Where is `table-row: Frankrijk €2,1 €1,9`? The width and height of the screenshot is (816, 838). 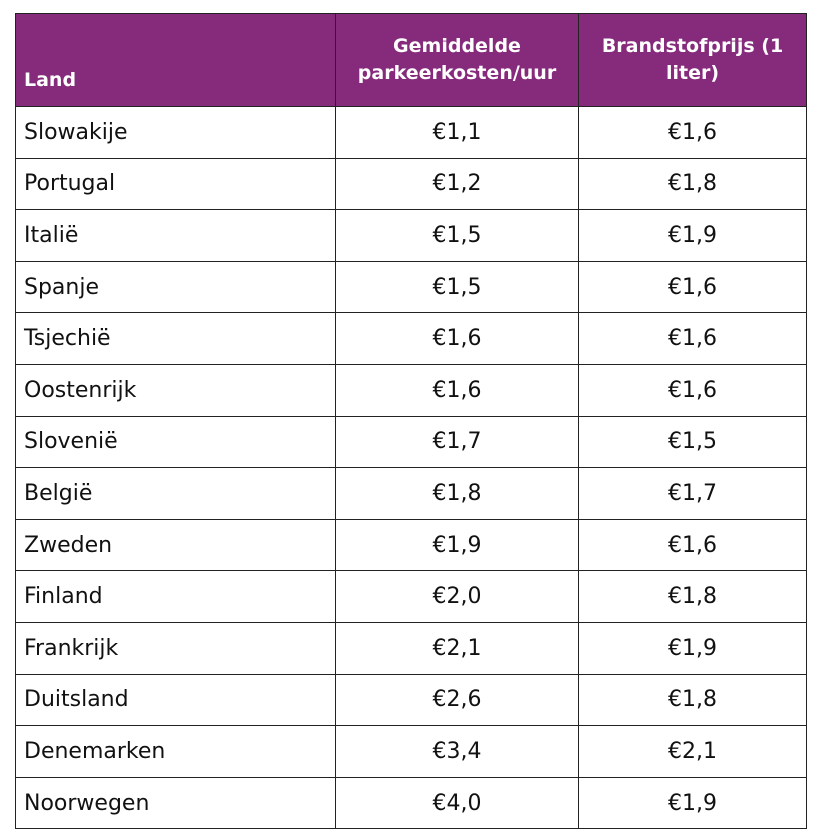 table-row: Frankrijk €2,1 €1,9 is located at coordinates (411, 648).